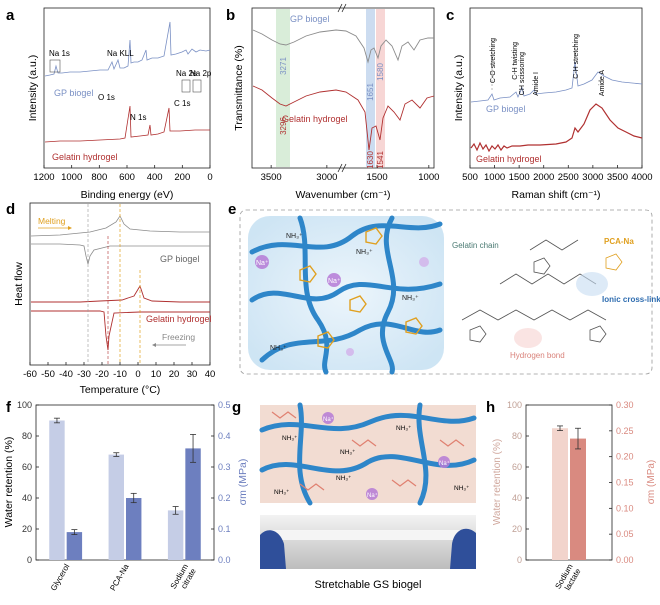 The width and height of the screenshot is (660, 605). What do you see at coordinates (224, 498) in the screenshot?
I see `panel-f-y2tick-label: 0.2` at bounding box center [224, 498].